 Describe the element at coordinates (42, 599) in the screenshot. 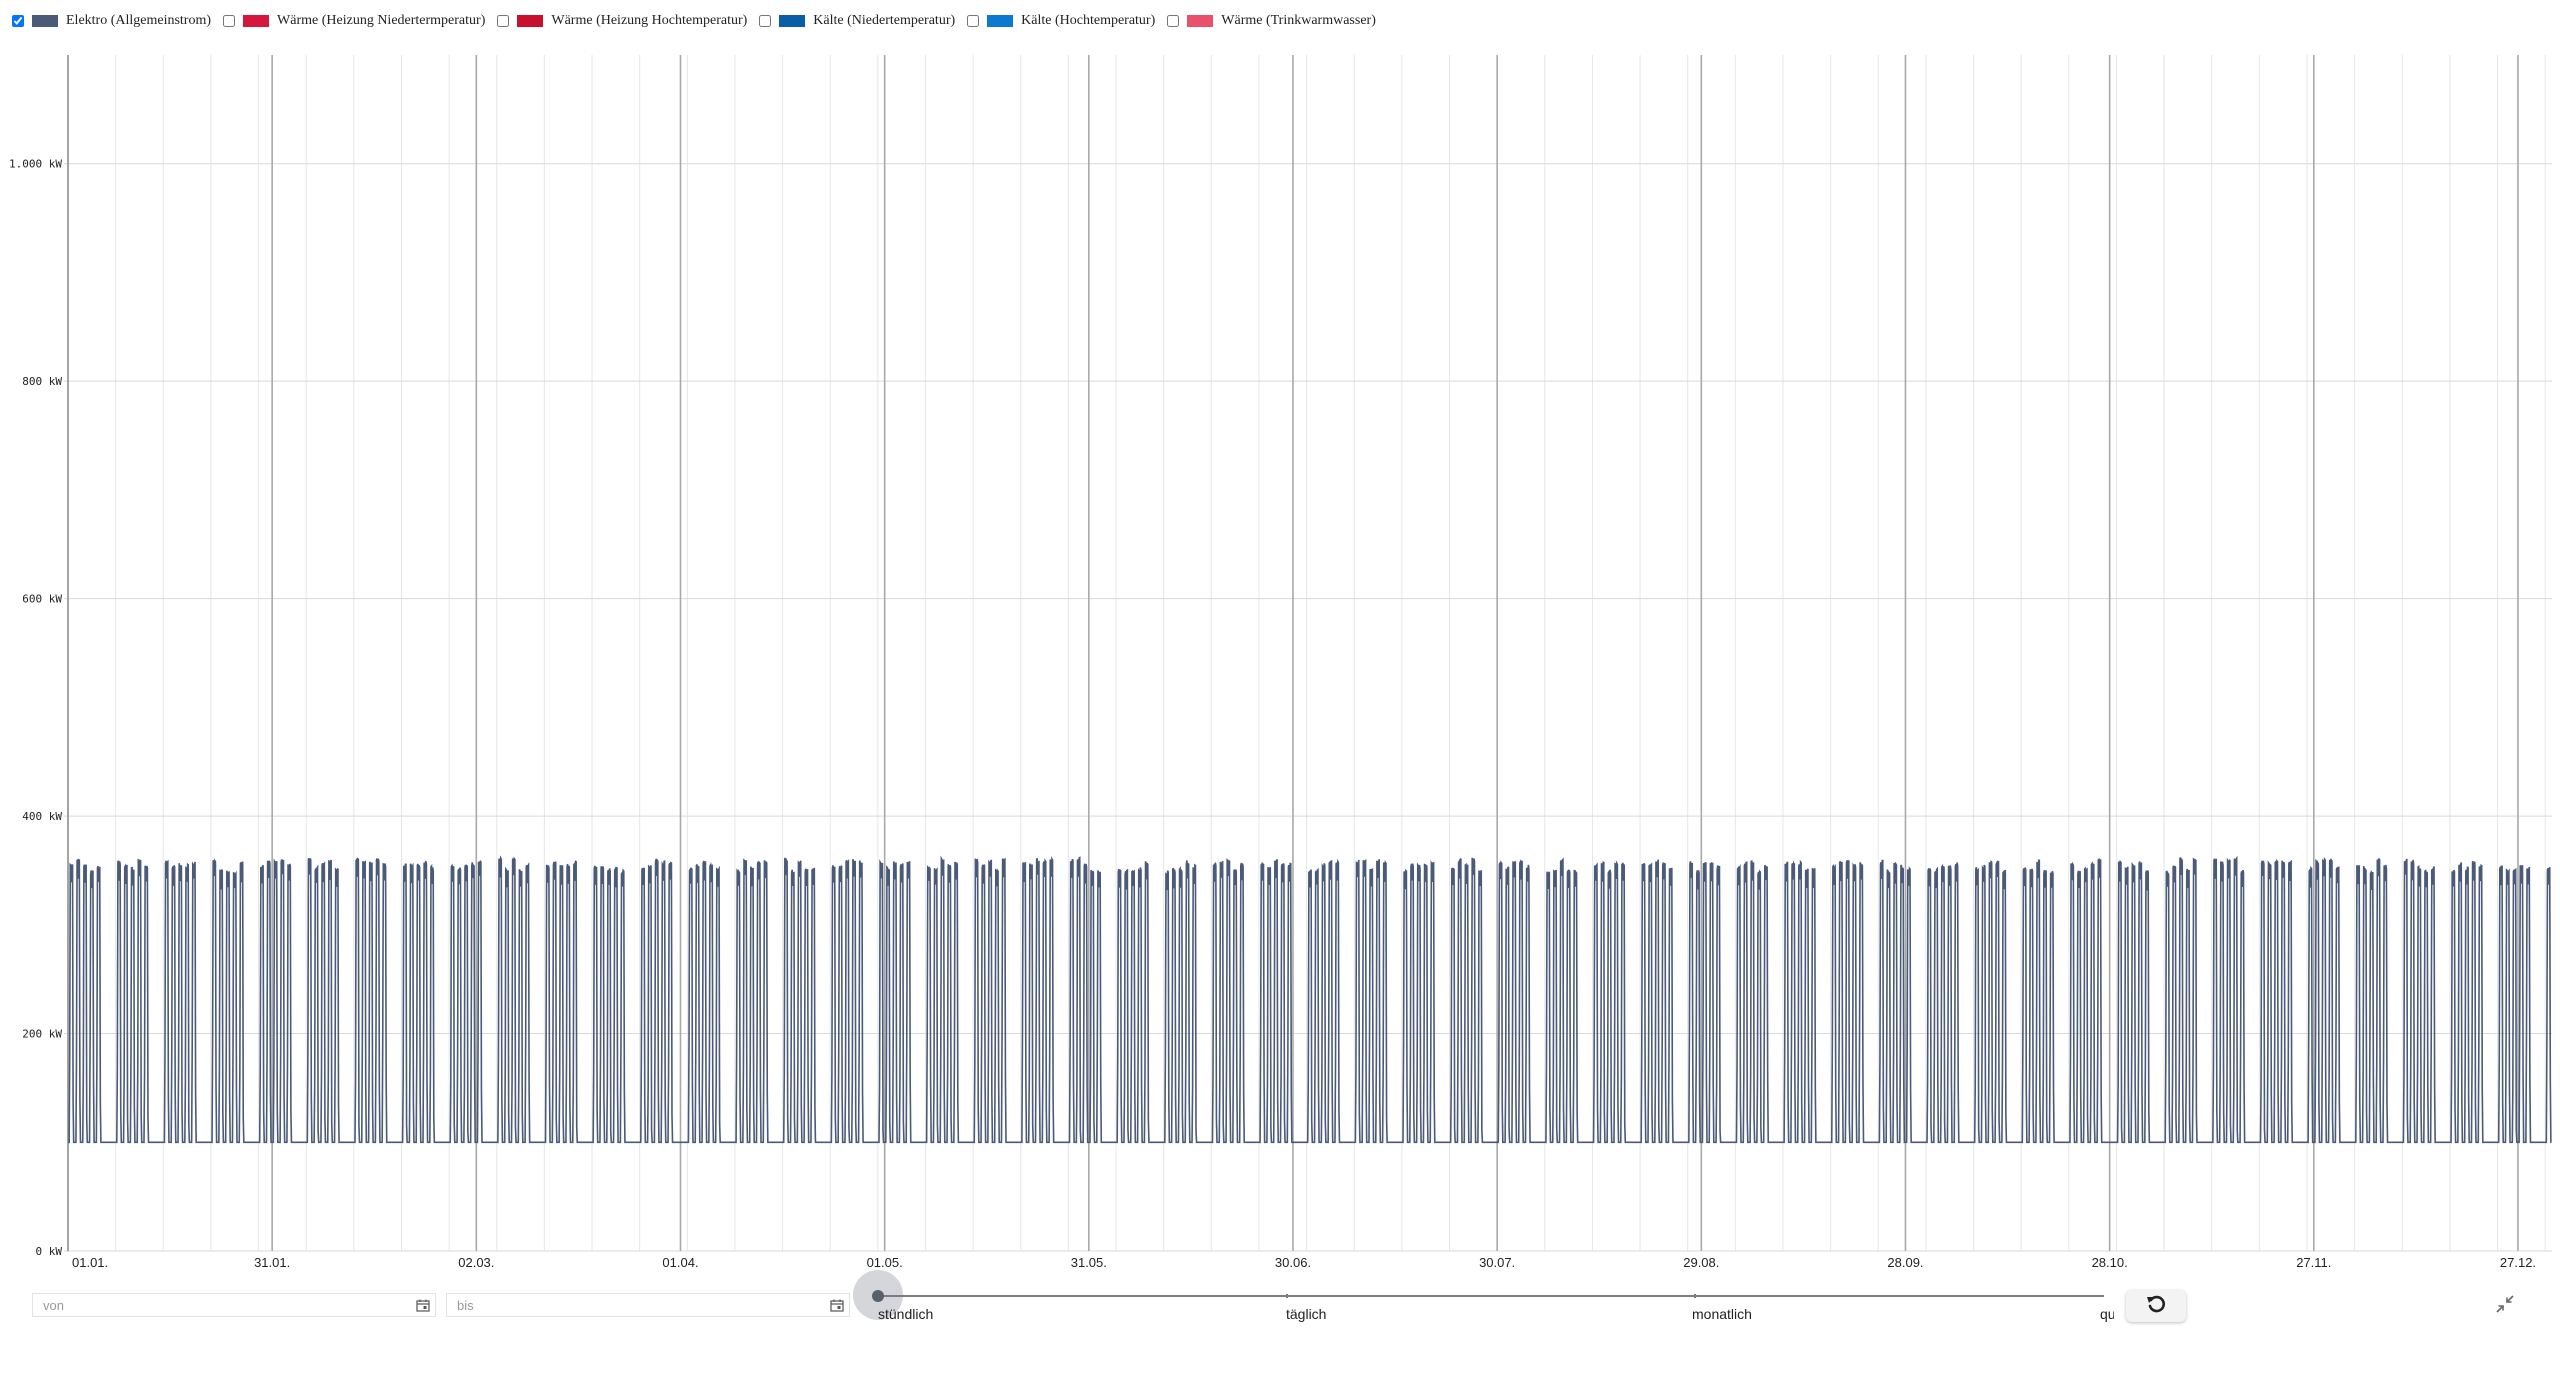

I see `y-tick-label: 600 kW` at that location.